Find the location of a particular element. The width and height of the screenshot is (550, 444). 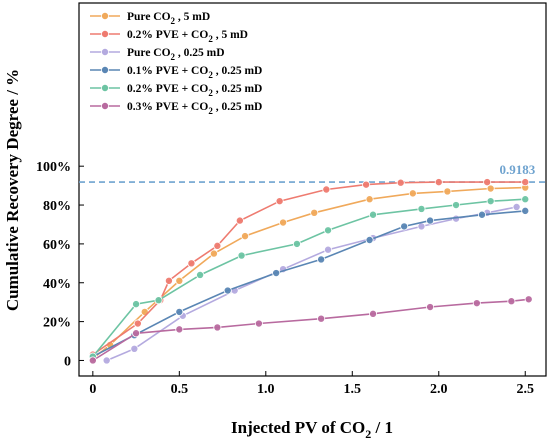

x-axis-title: Injected PV of CO2 / 1 is located at coordinates (312, 429).